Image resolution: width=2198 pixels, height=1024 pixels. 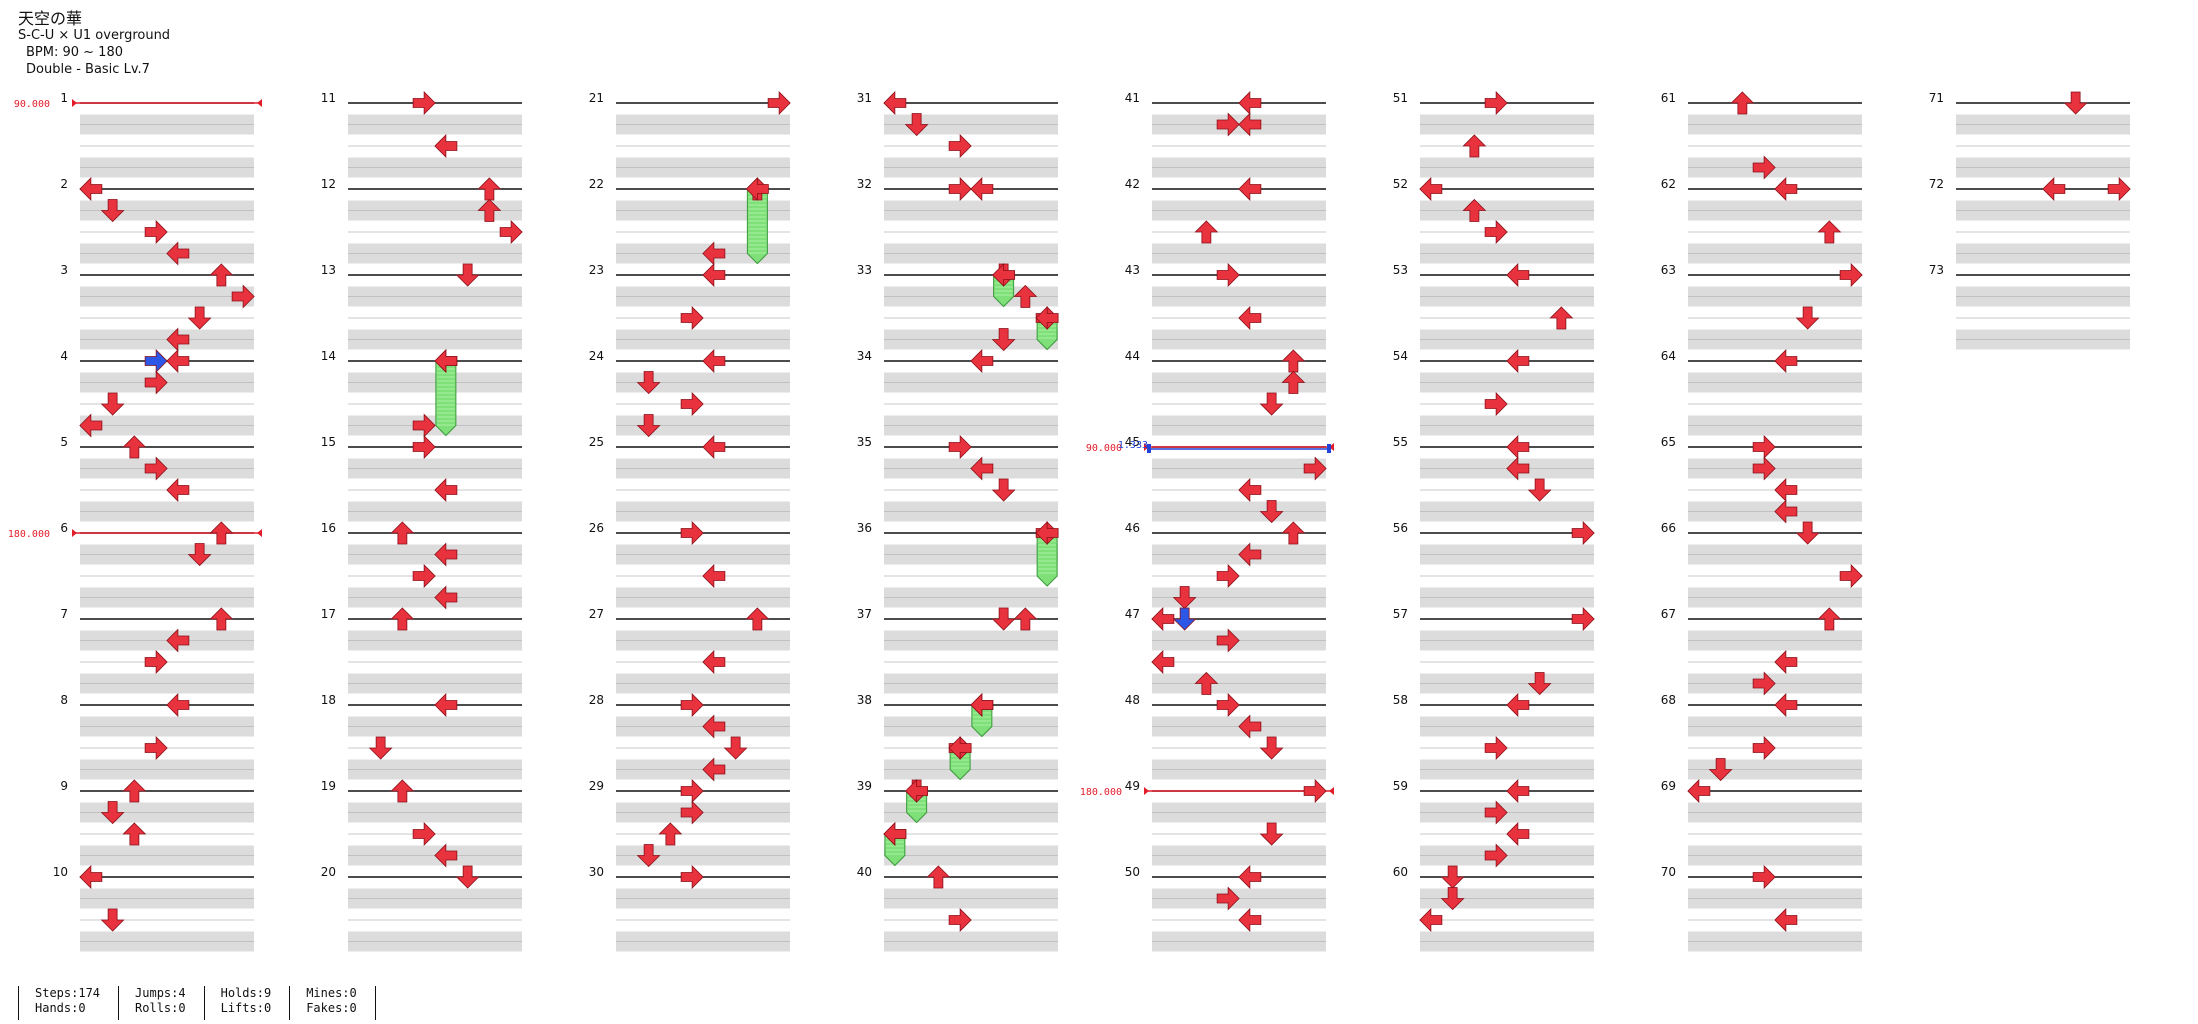 I want to click on measure-number: 8, so click(x=64, y=700).